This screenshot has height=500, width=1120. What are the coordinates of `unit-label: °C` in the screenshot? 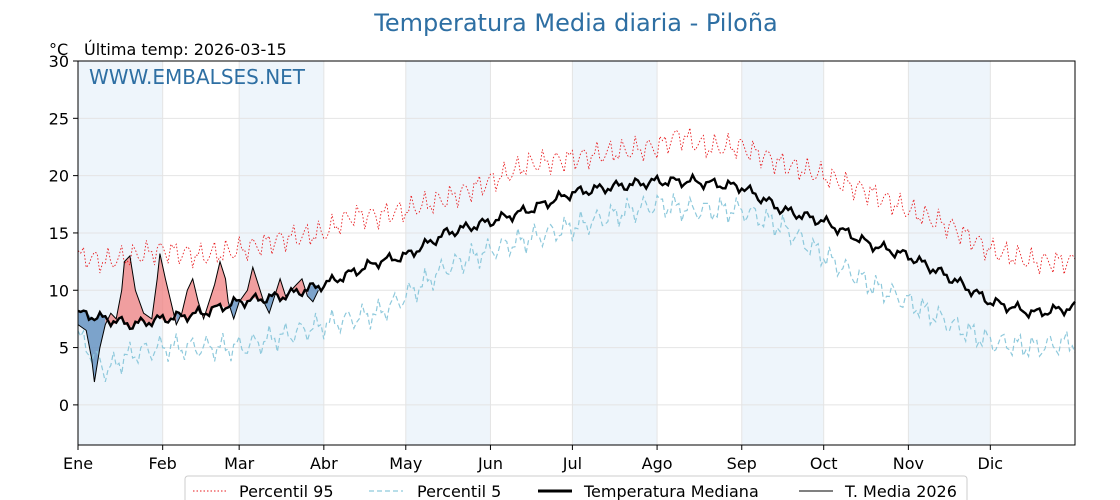 It's located at (58, 49).